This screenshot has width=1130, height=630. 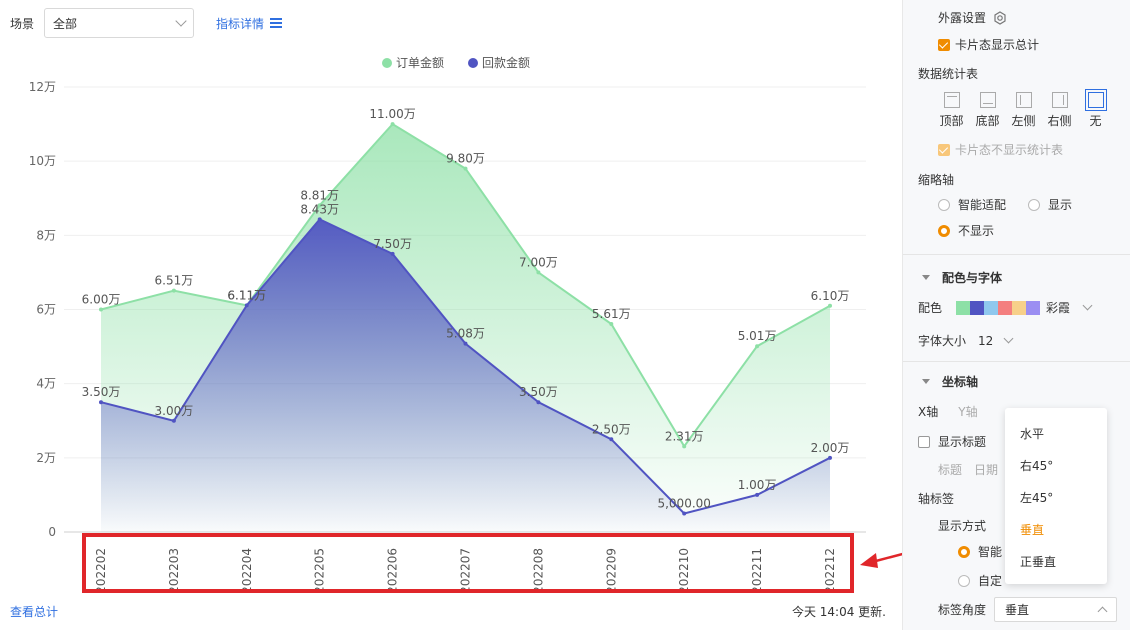 I want to click on collapse-caret-icon, so click(x=926, y=381).